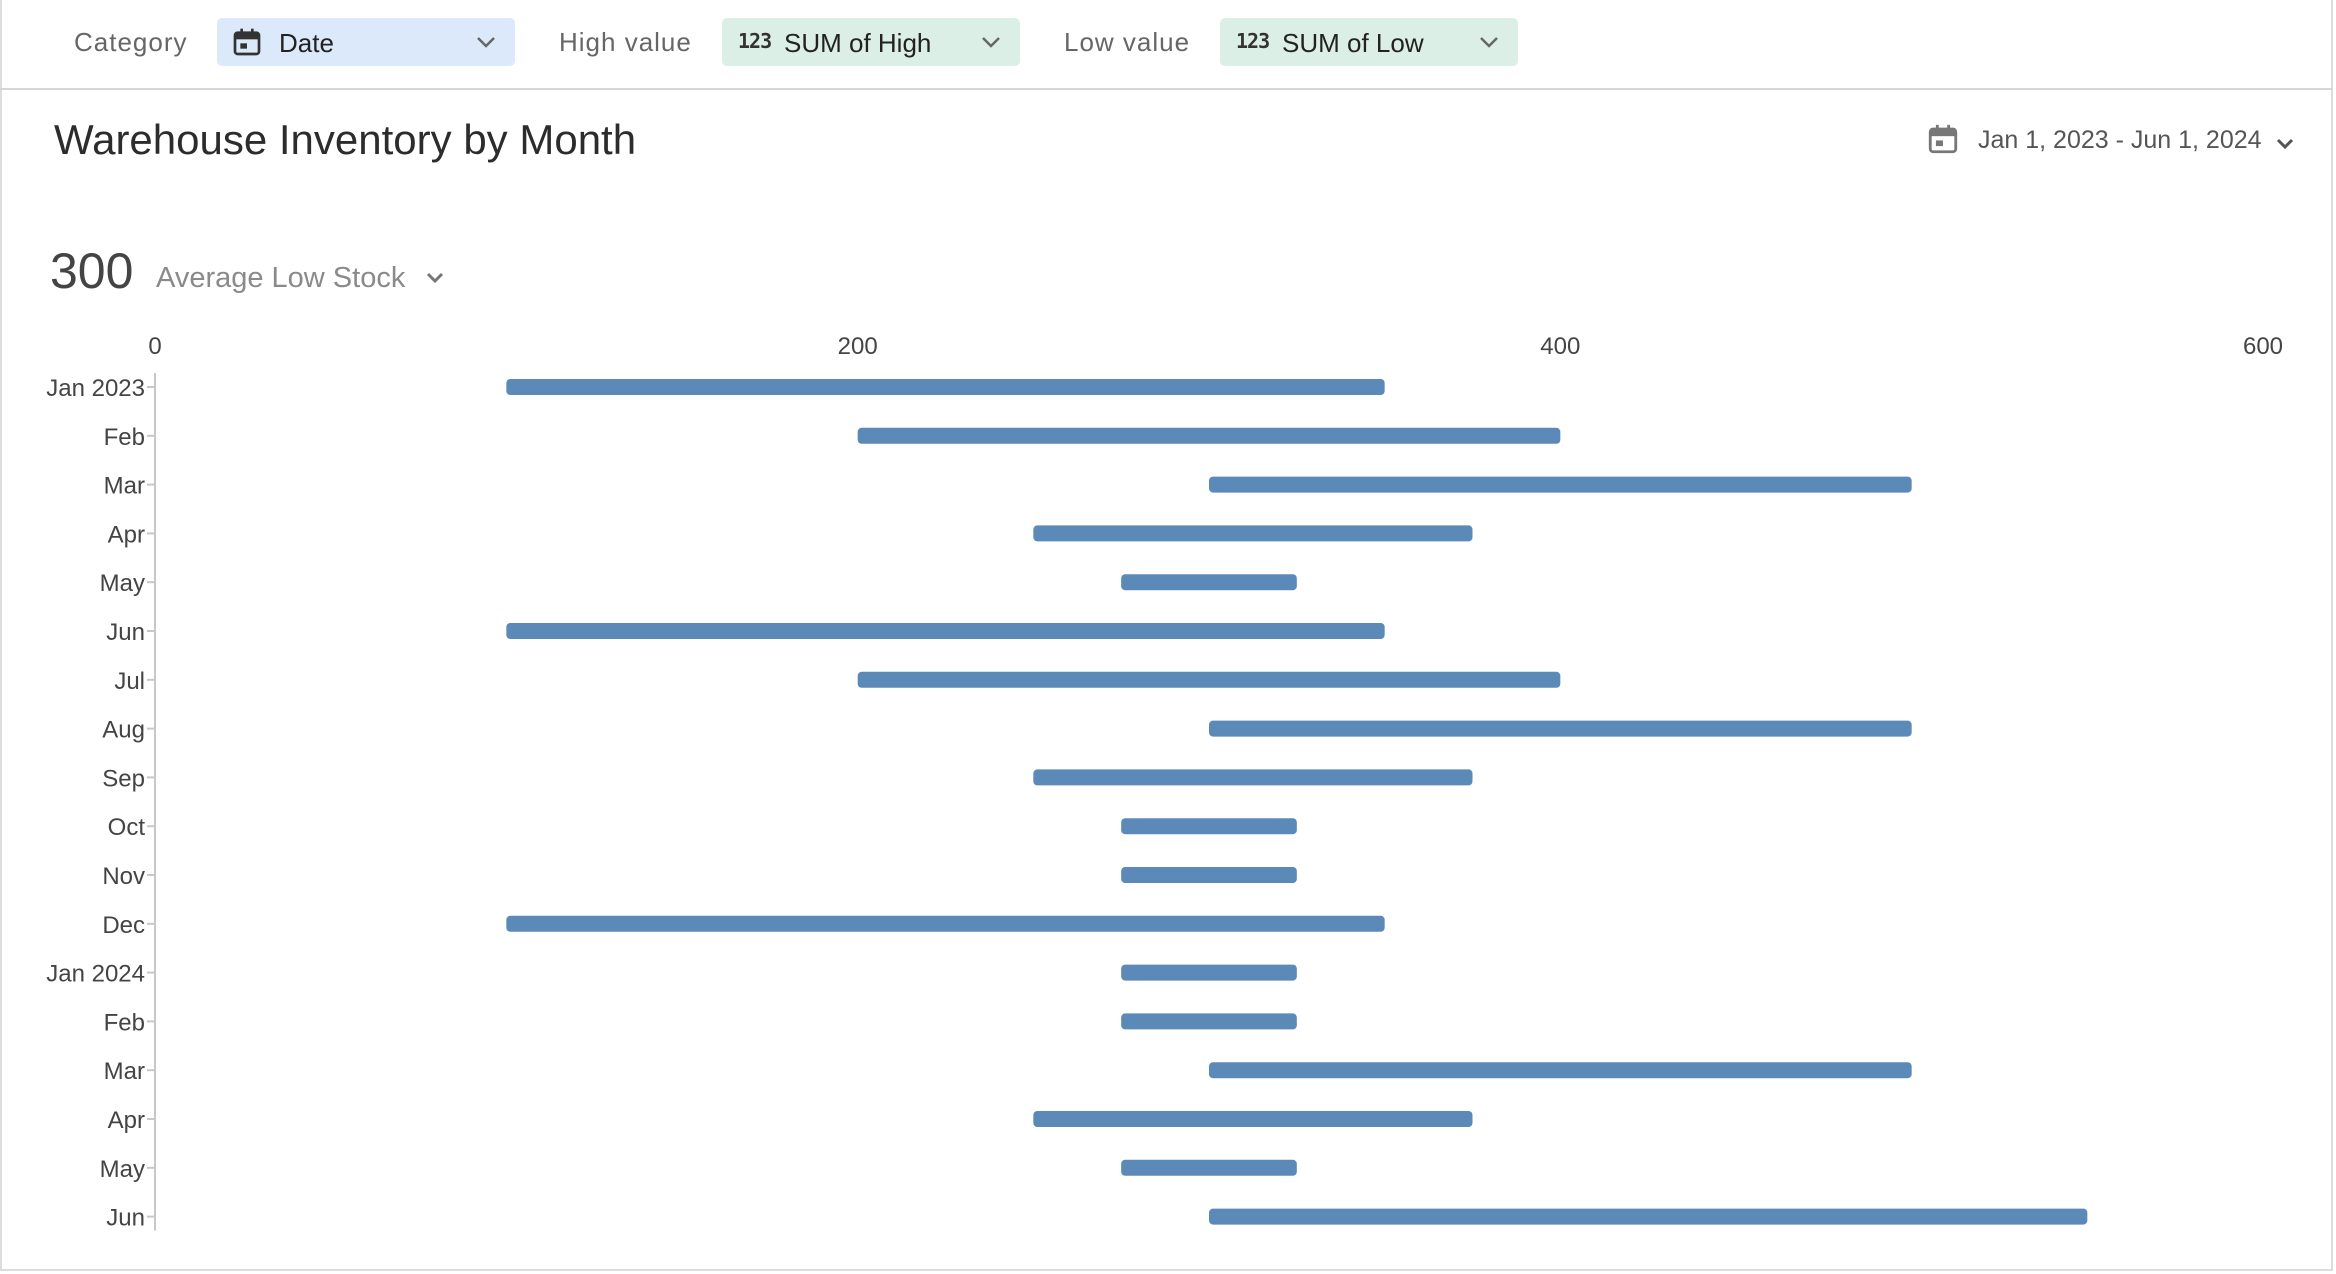  I want to click on category-field-value: Date, so click(306, 43).